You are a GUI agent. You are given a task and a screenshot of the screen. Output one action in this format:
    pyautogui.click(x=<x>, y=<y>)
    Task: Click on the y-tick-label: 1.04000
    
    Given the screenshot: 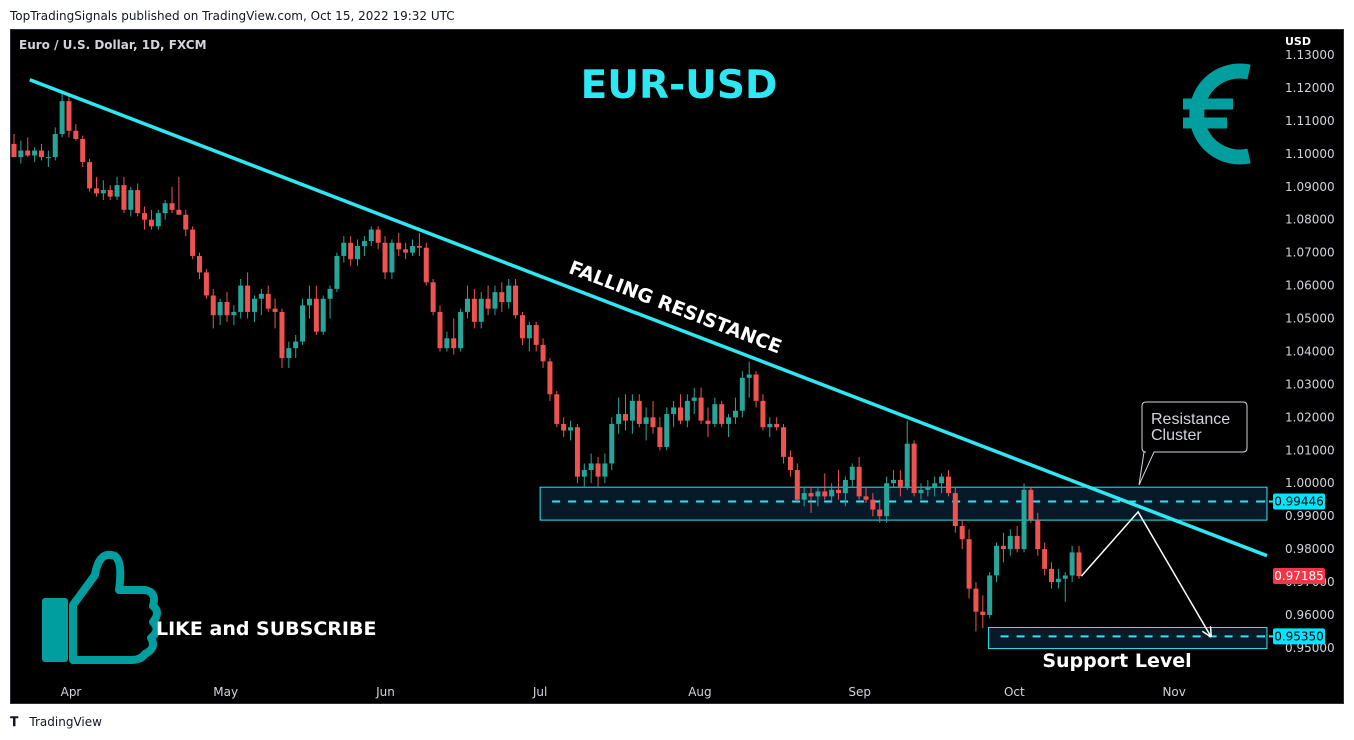 What is the action you would take?
    pyautogui.click(x=1310, y=351)
    